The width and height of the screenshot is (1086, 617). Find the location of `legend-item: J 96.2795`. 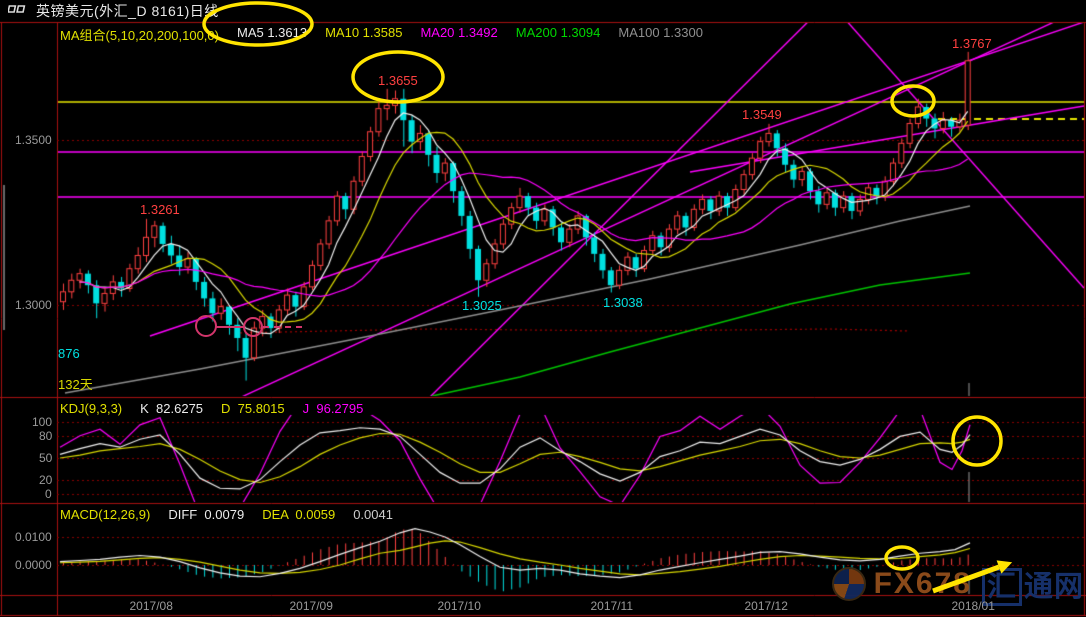

legend-item: J 96.2795 is located at coordinates (333, 408).